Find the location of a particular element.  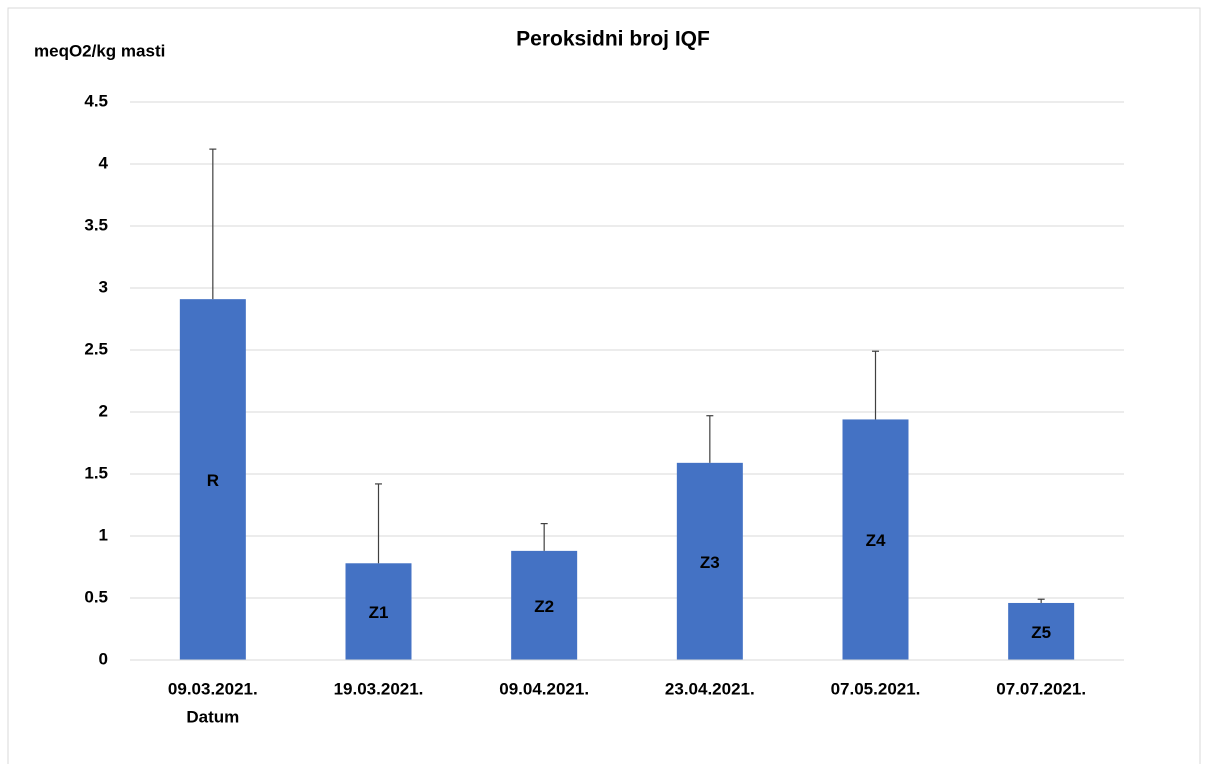

bar-label: Z1 is located at coordinates (379, 612).